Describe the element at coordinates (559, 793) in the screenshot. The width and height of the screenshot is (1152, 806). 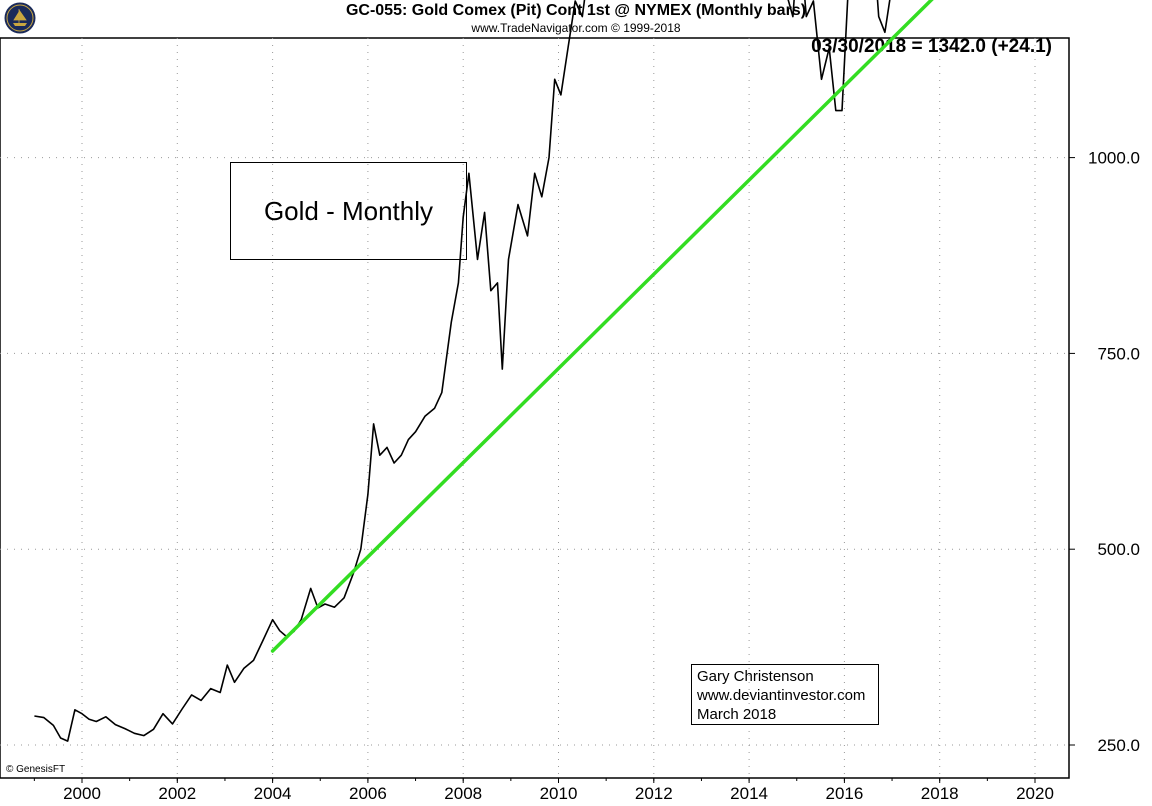
I see `x-tick-label: 2010` at that location.